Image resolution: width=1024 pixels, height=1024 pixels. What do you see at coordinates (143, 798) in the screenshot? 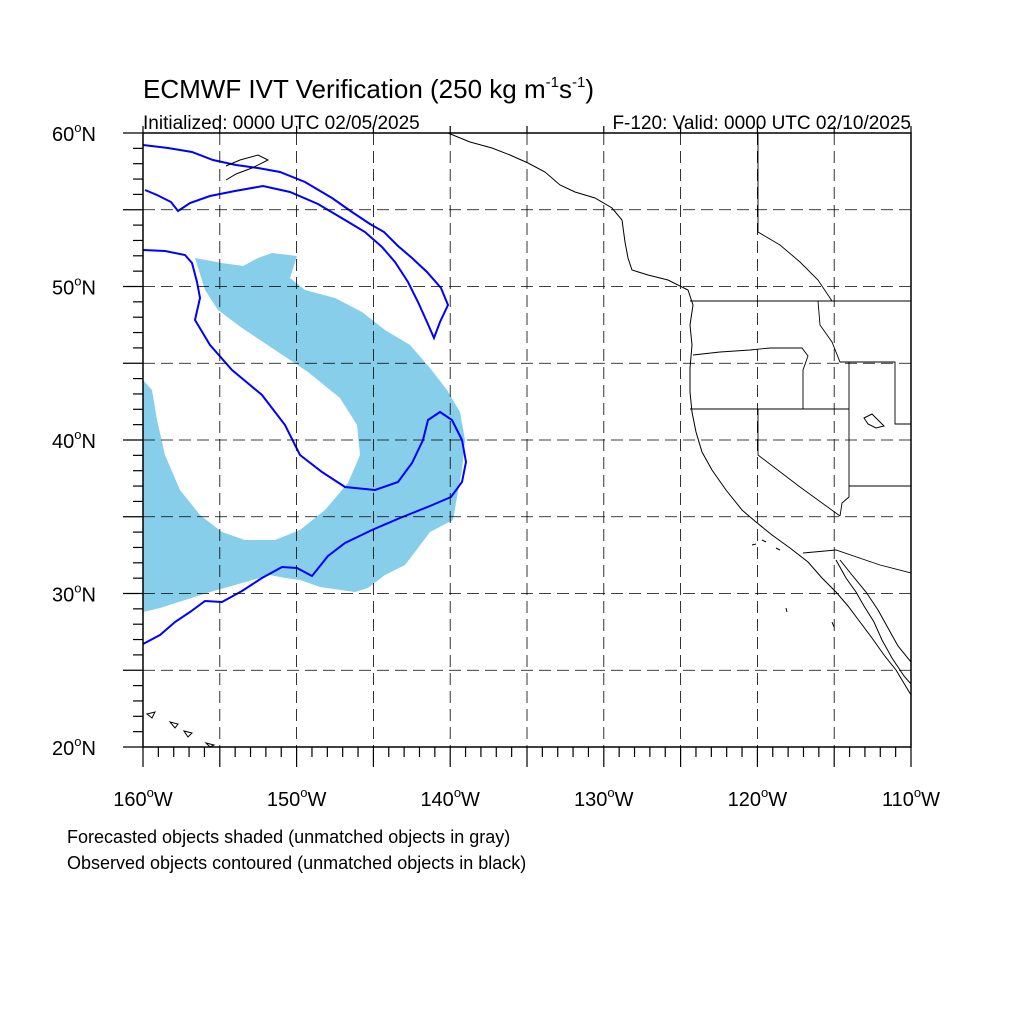
I see `lon-label: 160oW` at bounding box center [143, 798].